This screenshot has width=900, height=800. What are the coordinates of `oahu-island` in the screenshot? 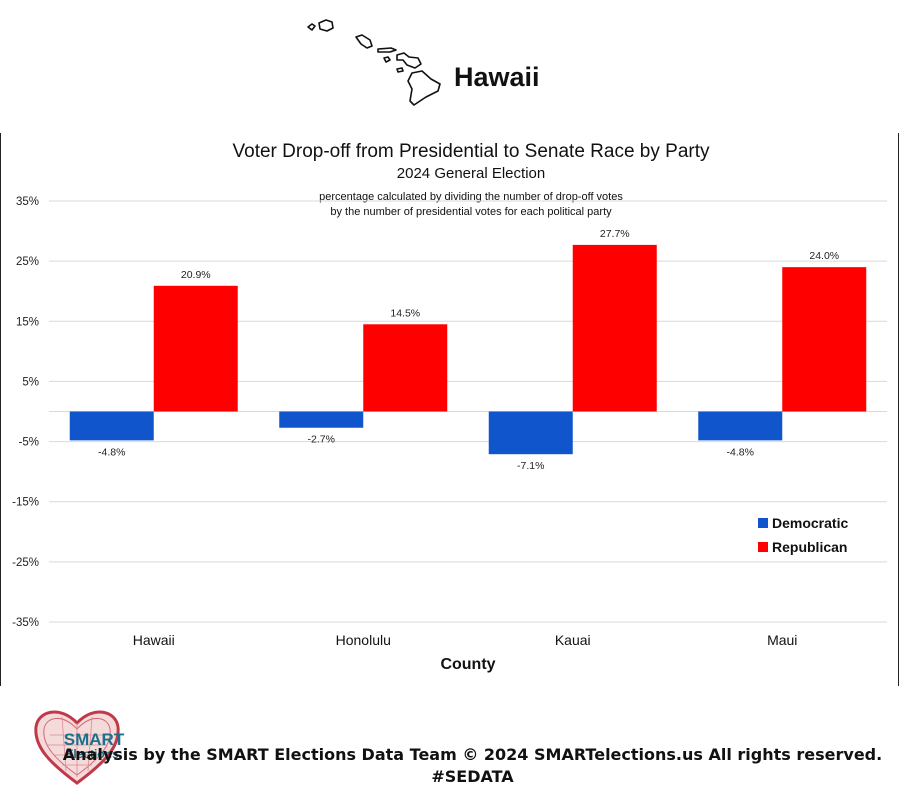 It's located at (364, 41).